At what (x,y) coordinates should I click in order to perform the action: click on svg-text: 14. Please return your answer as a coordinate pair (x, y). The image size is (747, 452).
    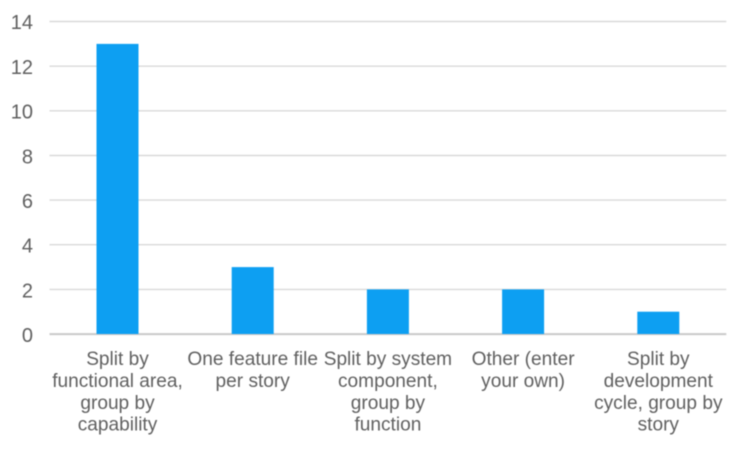
    Looking at the image, I should click on (22, 23).